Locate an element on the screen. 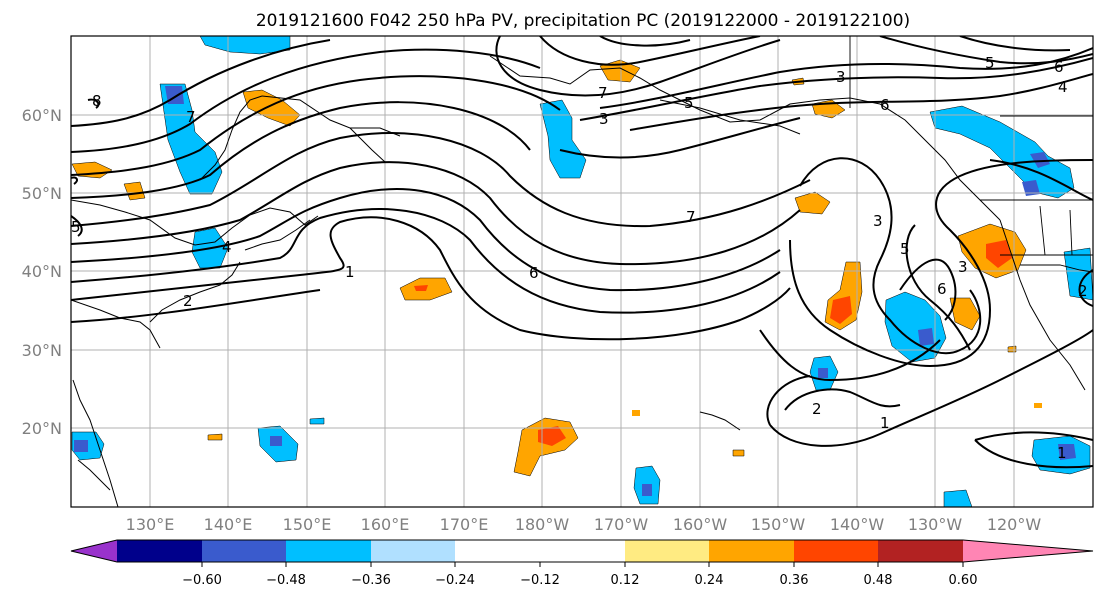  lon-tick-label: 130°E is located at coordinates (150, 524).